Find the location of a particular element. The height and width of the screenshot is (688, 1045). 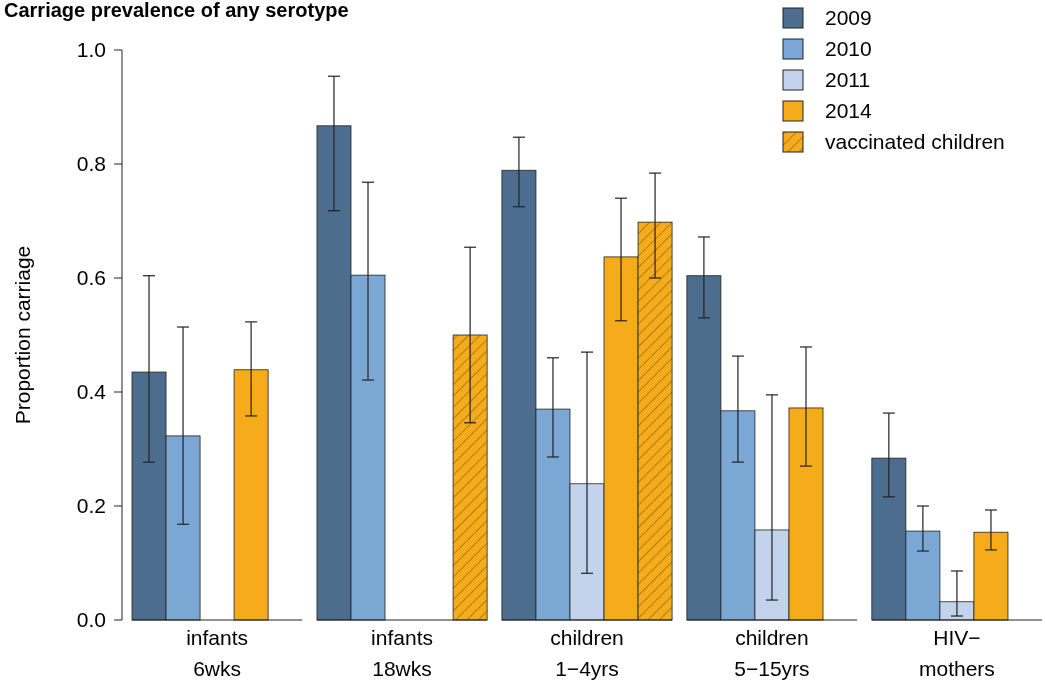

legend-label: 2009 is located at coordinates (848, 18).